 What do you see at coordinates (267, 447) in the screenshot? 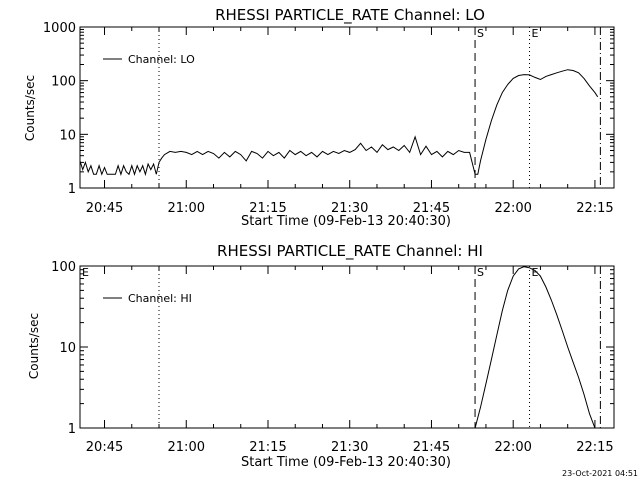
I see `x-tick-label-hi: 21:15` at bounding box center [267, 447].